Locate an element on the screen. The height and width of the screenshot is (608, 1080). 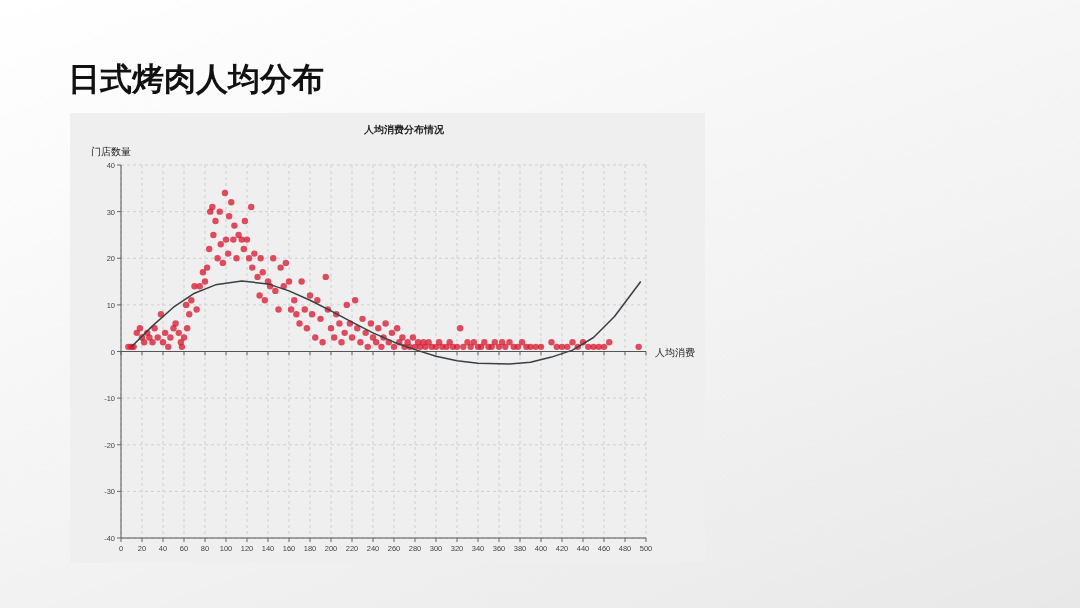
chart-subtitle: 人均消费分布情况 is located at coordinates (403, 129).